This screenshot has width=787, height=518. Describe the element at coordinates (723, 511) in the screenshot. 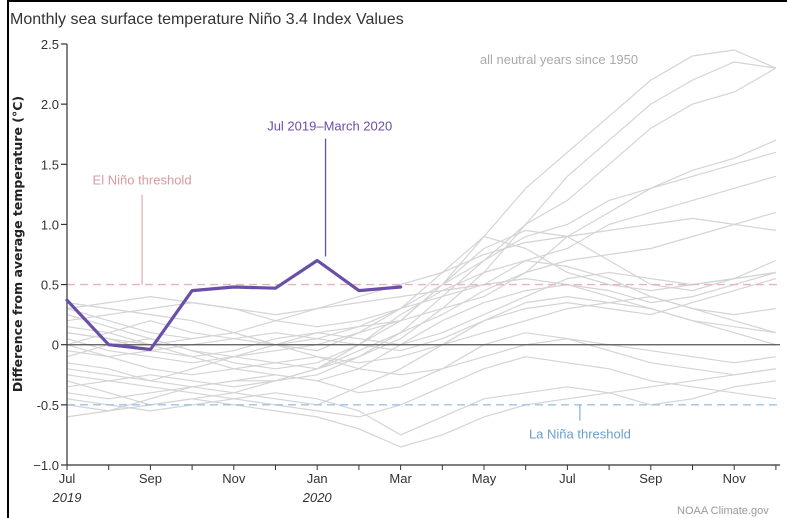

I see `credit-text: NOAA Climate.gov` at that location.